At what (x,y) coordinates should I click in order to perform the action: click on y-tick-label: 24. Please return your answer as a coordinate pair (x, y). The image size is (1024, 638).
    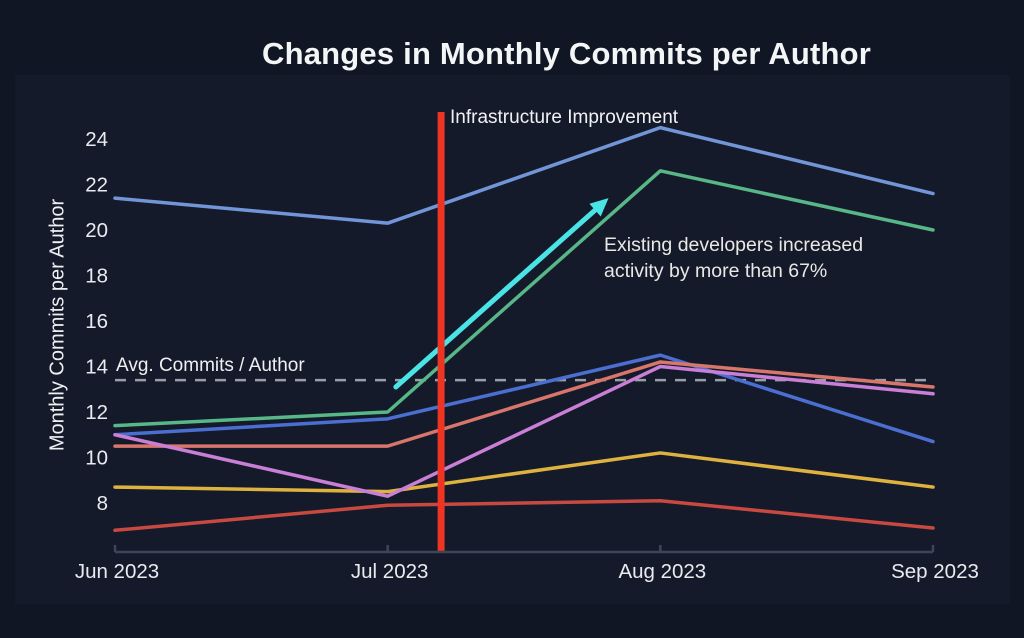
    Looking at the image, I should click on (96, 139).